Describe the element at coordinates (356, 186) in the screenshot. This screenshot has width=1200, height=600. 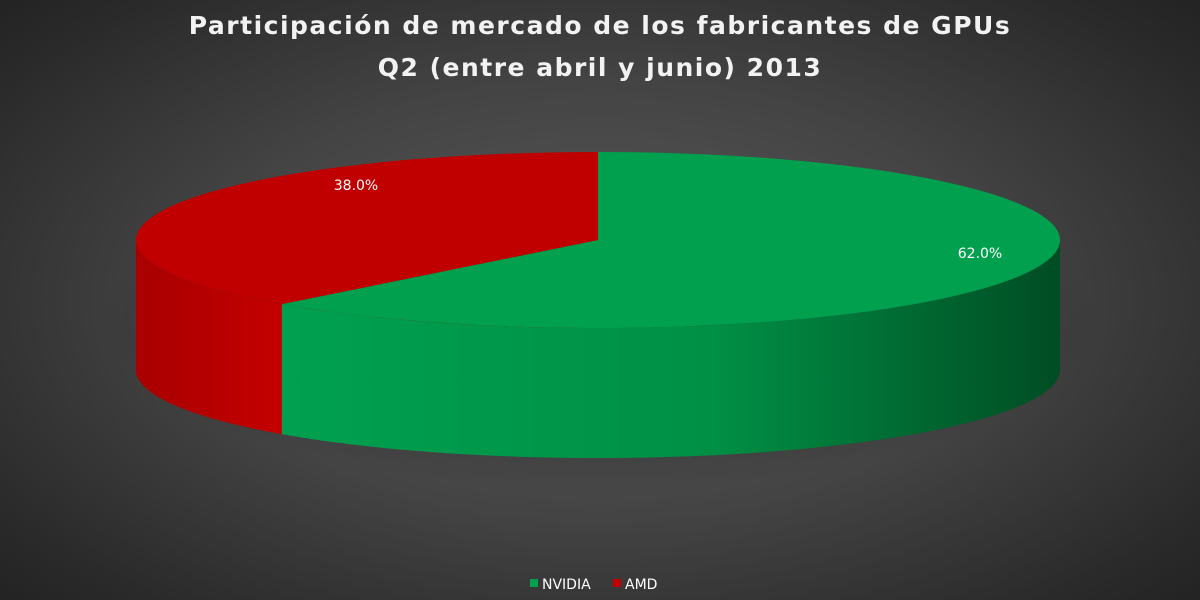
I see `data-label-amd: 38.0%` at that location.